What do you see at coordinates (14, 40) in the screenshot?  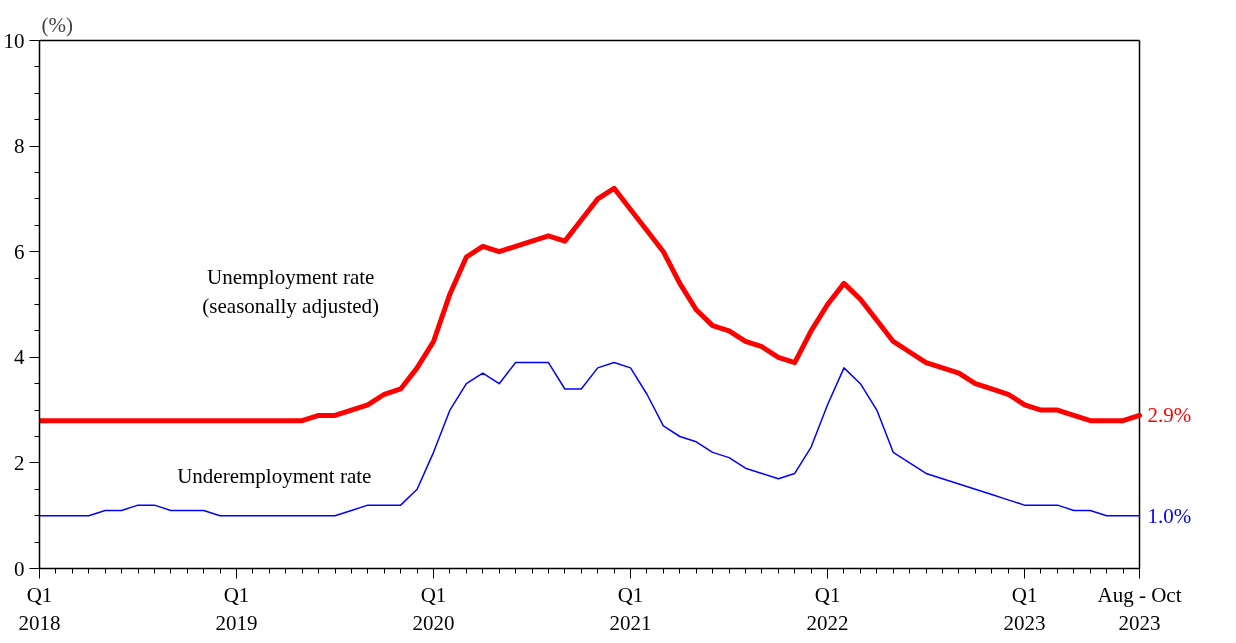 I see `y-tick-label: 10` at bounding box center [14, 40].